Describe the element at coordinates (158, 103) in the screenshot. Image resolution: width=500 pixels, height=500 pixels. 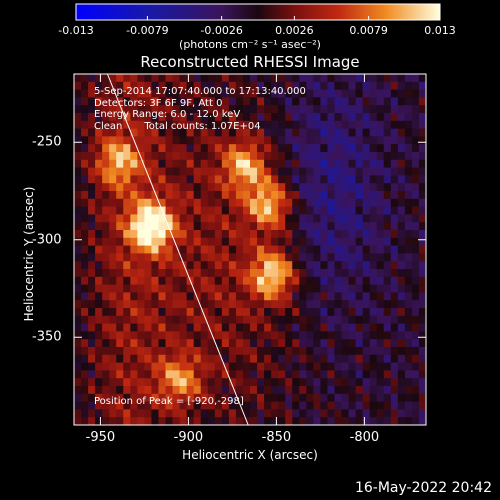
I see `detectors-text: Detectors: 3F 6F 9F, Att 0` at that location.